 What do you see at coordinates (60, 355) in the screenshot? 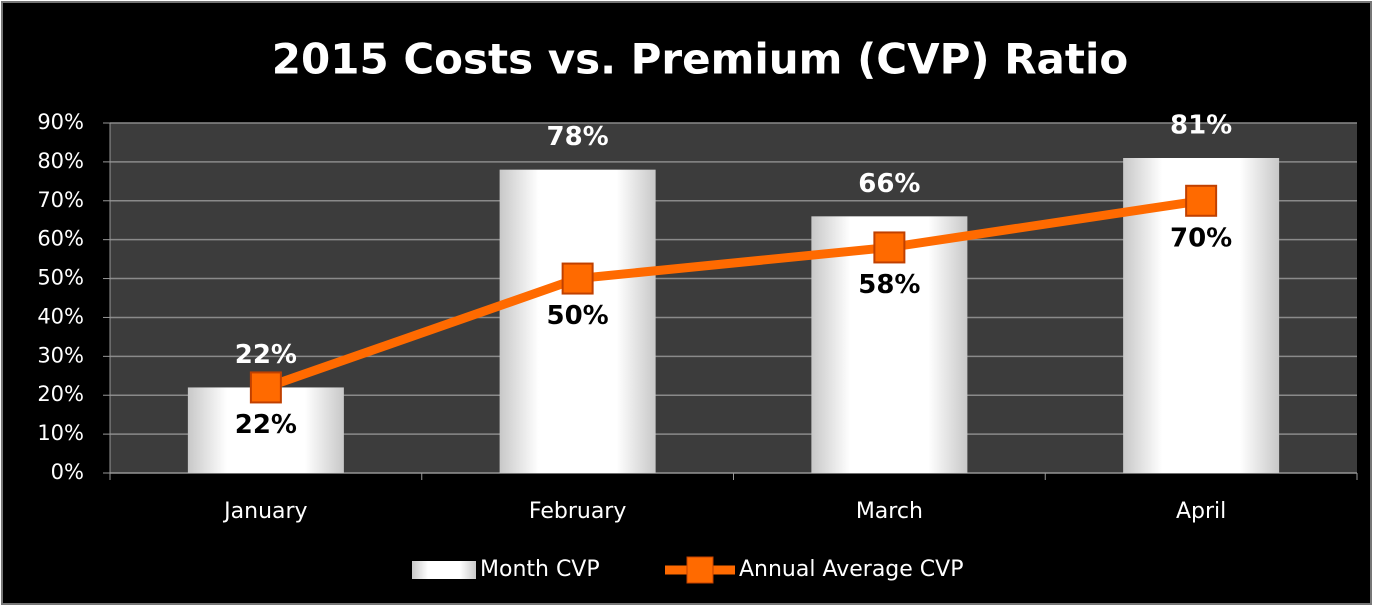
I see `y-tick-label: 30%` at bounding box center [60, 355].